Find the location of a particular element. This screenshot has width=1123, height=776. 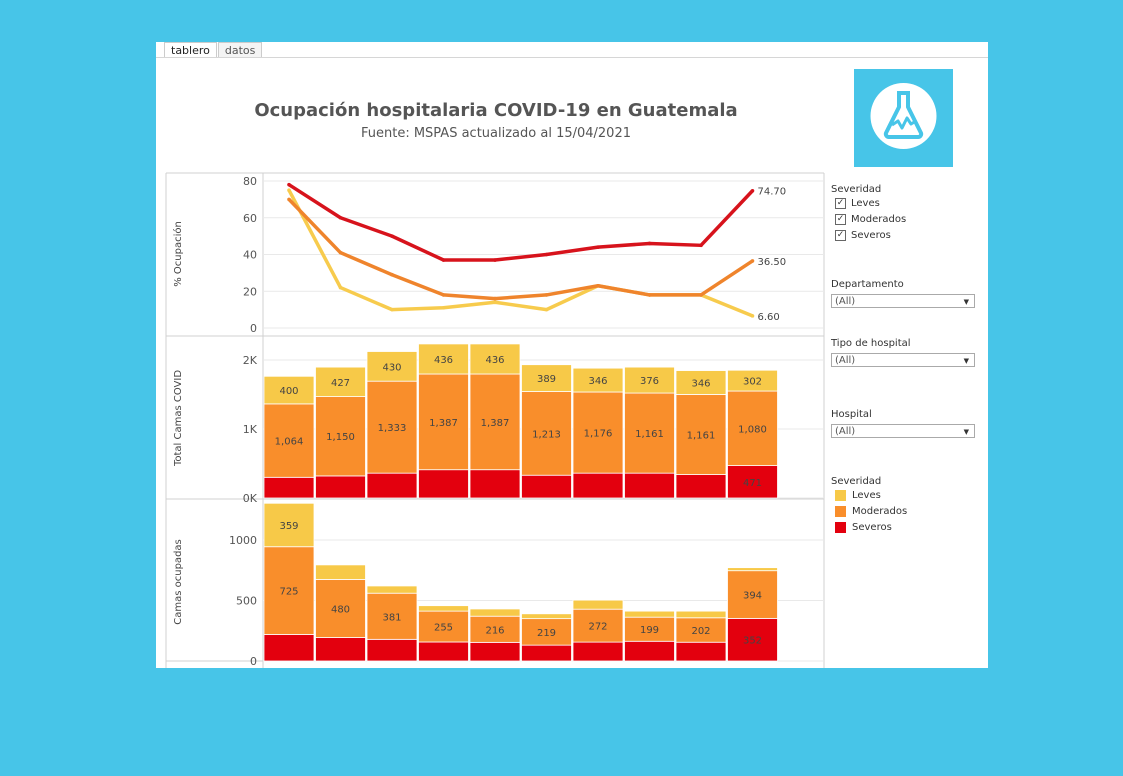

legend-title: Severidad is located at coordinates (856, 481).